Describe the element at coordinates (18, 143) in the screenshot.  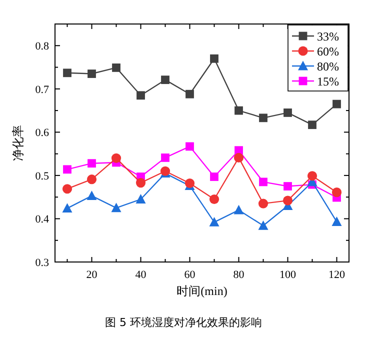
I see `y-axis-title: 净化率` at that location.